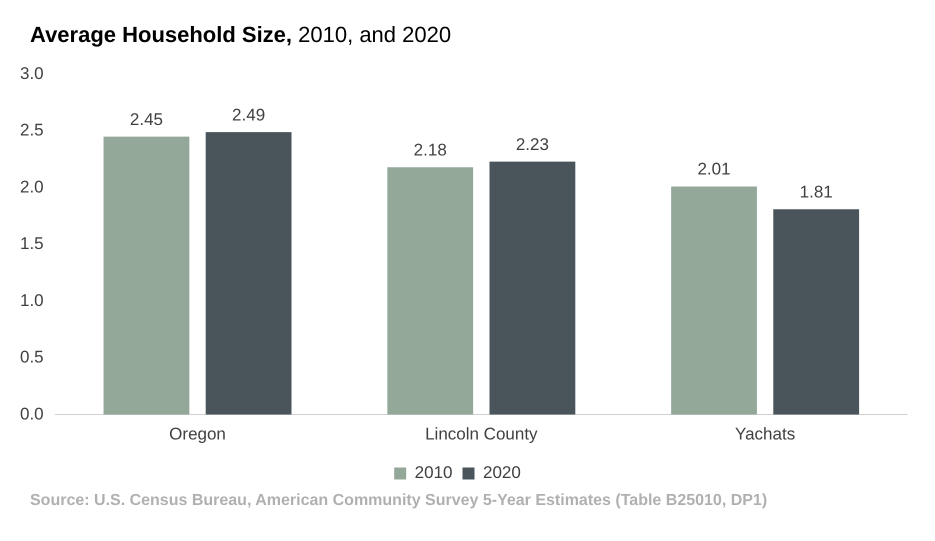  I want to click on legend-label: 2010, so click(433, 472).